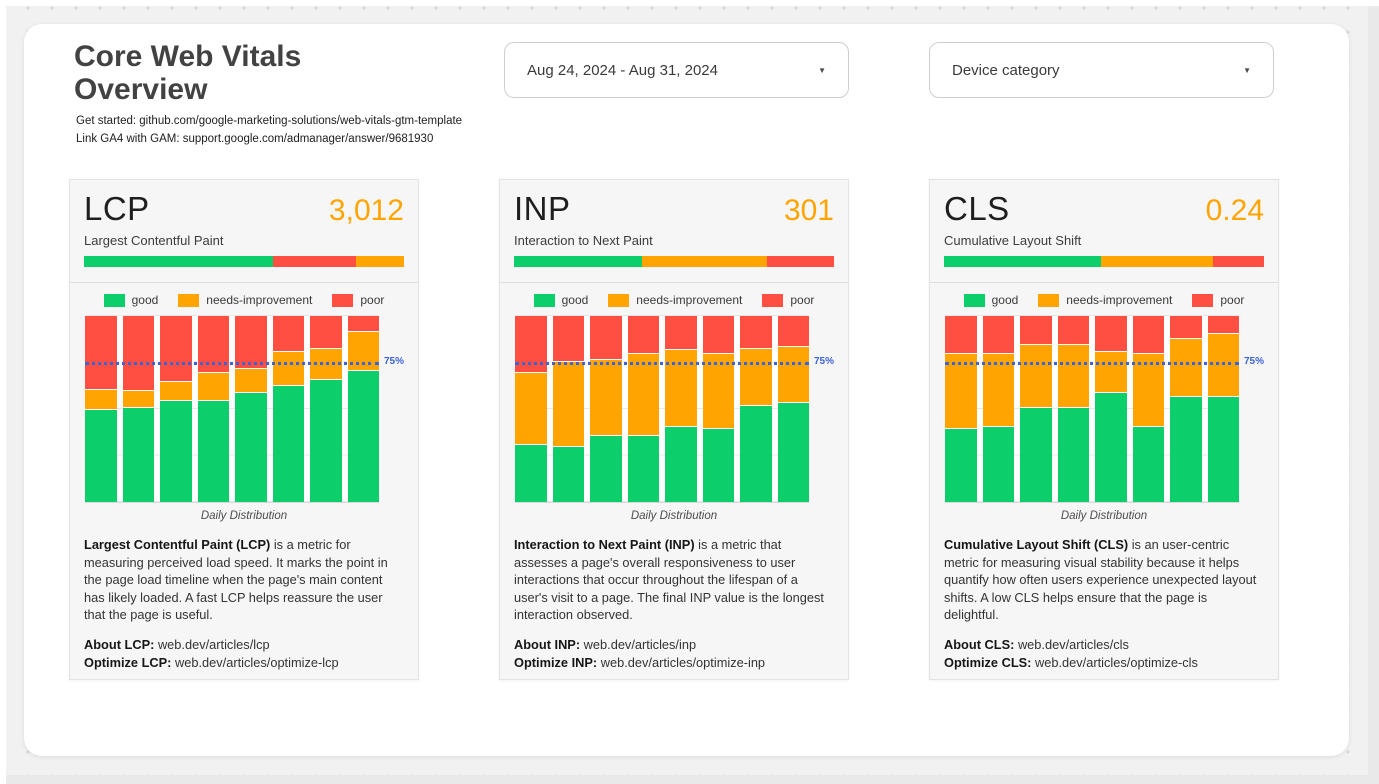 This screenshot has height=784, width=1379. Describe the element at coordinates (1234, 210) in the screenshot. I see `metric-value: 0.24` at that location.